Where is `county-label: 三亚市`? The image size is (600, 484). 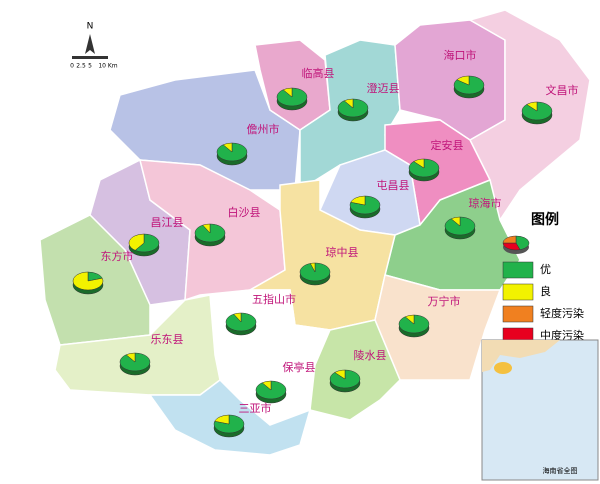
county-label: 三亚市 is located at coordinates (255, 408).